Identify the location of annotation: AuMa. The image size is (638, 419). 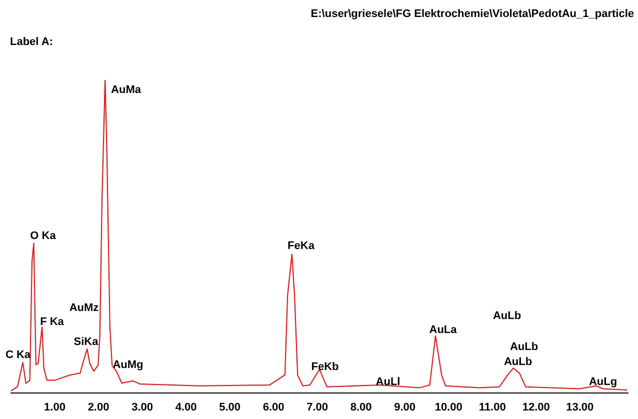
(126, 90).